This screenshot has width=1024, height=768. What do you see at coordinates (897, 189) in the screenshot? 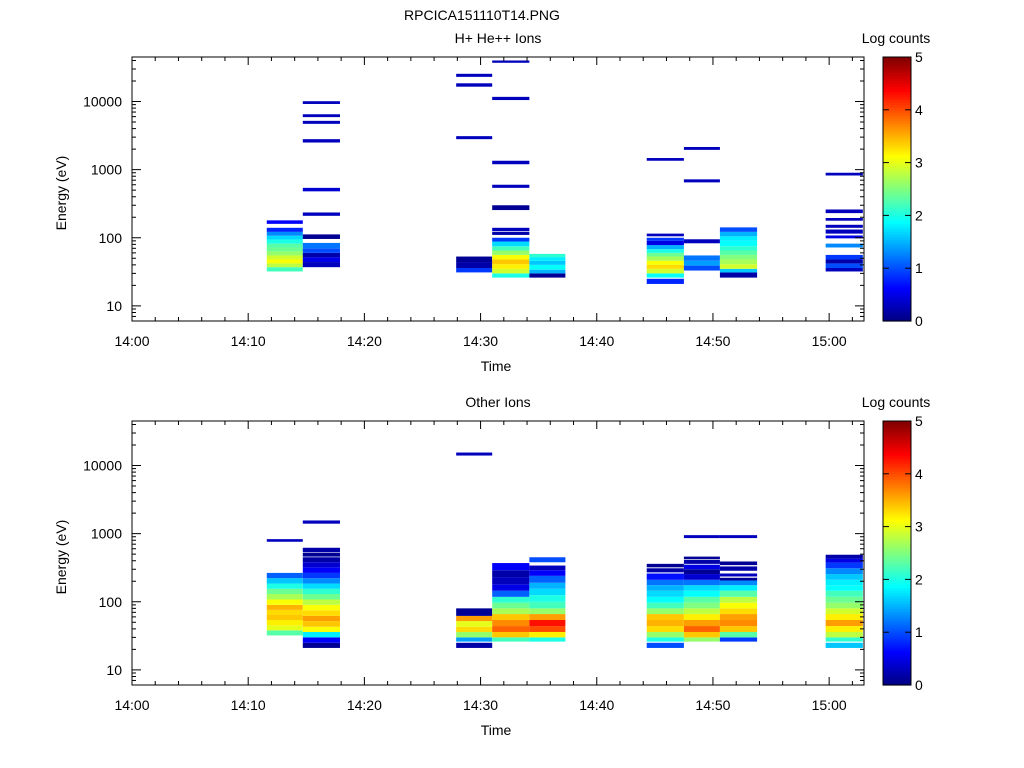
I see `colorbar-frame` at bounding box center [897, 189].